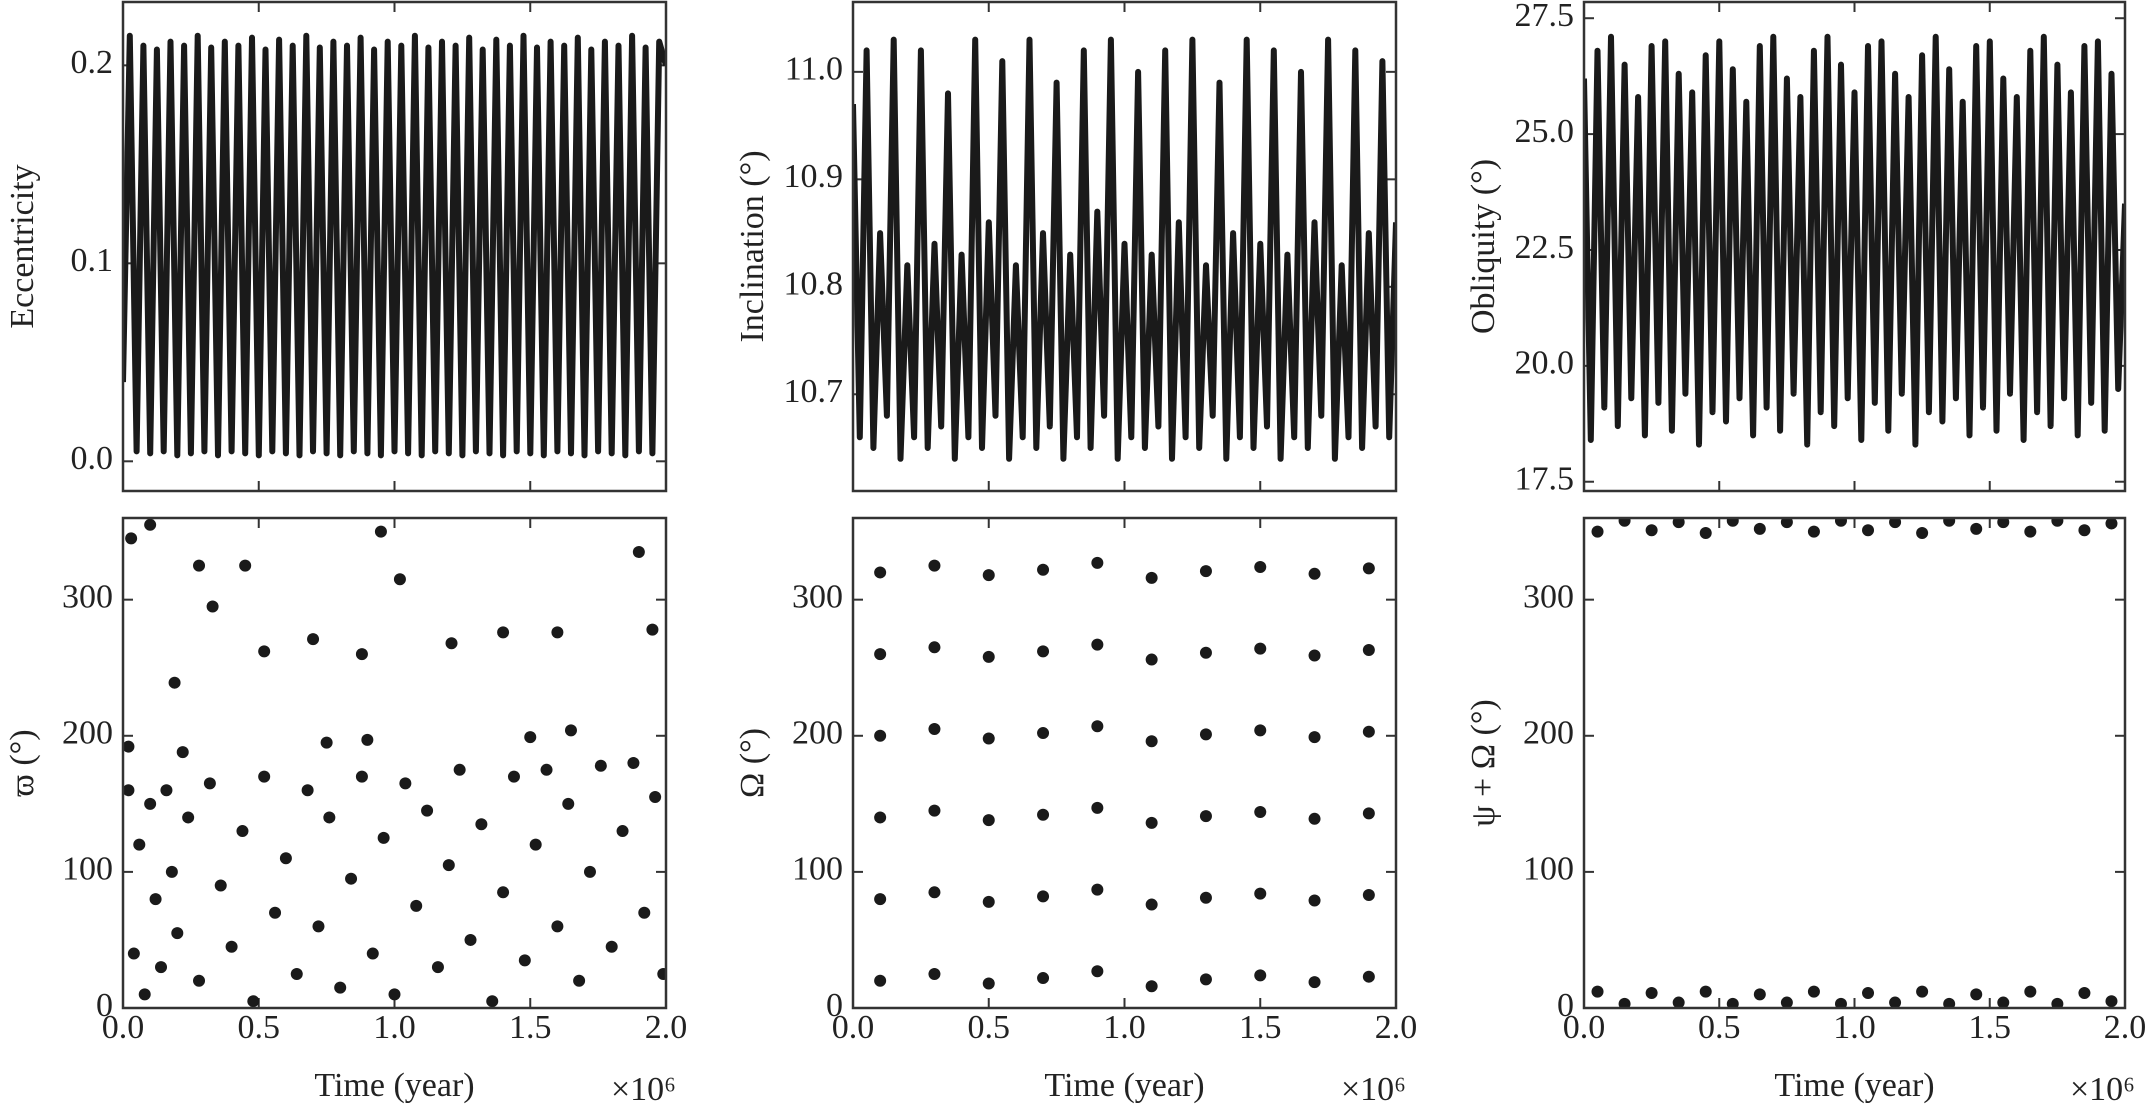  What do you see at coordinates (92, 458) in the screenshot?
I see `y-tick-label: 0.0` at bounding box center [92, 458].